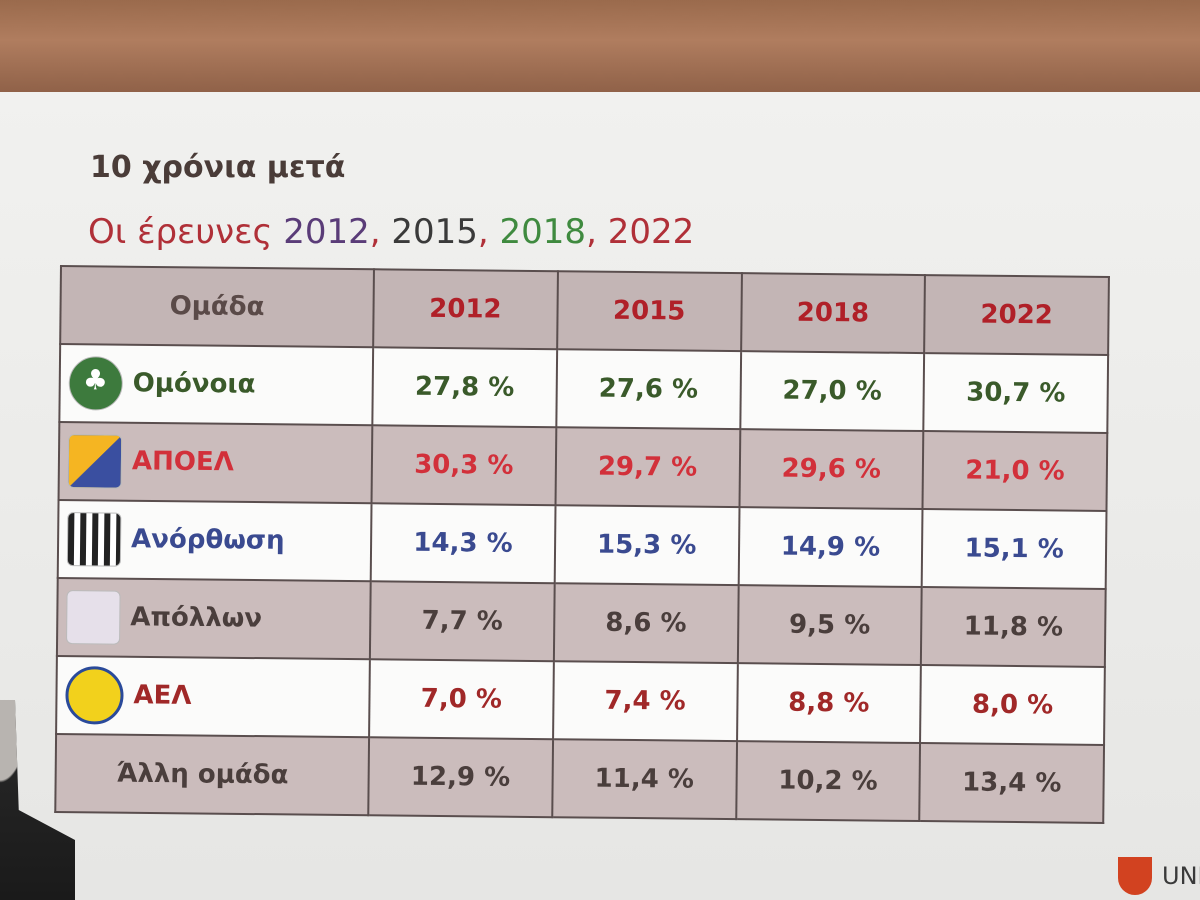 The width and height of the screenshot is (1200, 900). What do you see at coordinates (194, 384) in the screenshot?
I see `team-name: Ομόνοια` at bounding box center [194, 384].